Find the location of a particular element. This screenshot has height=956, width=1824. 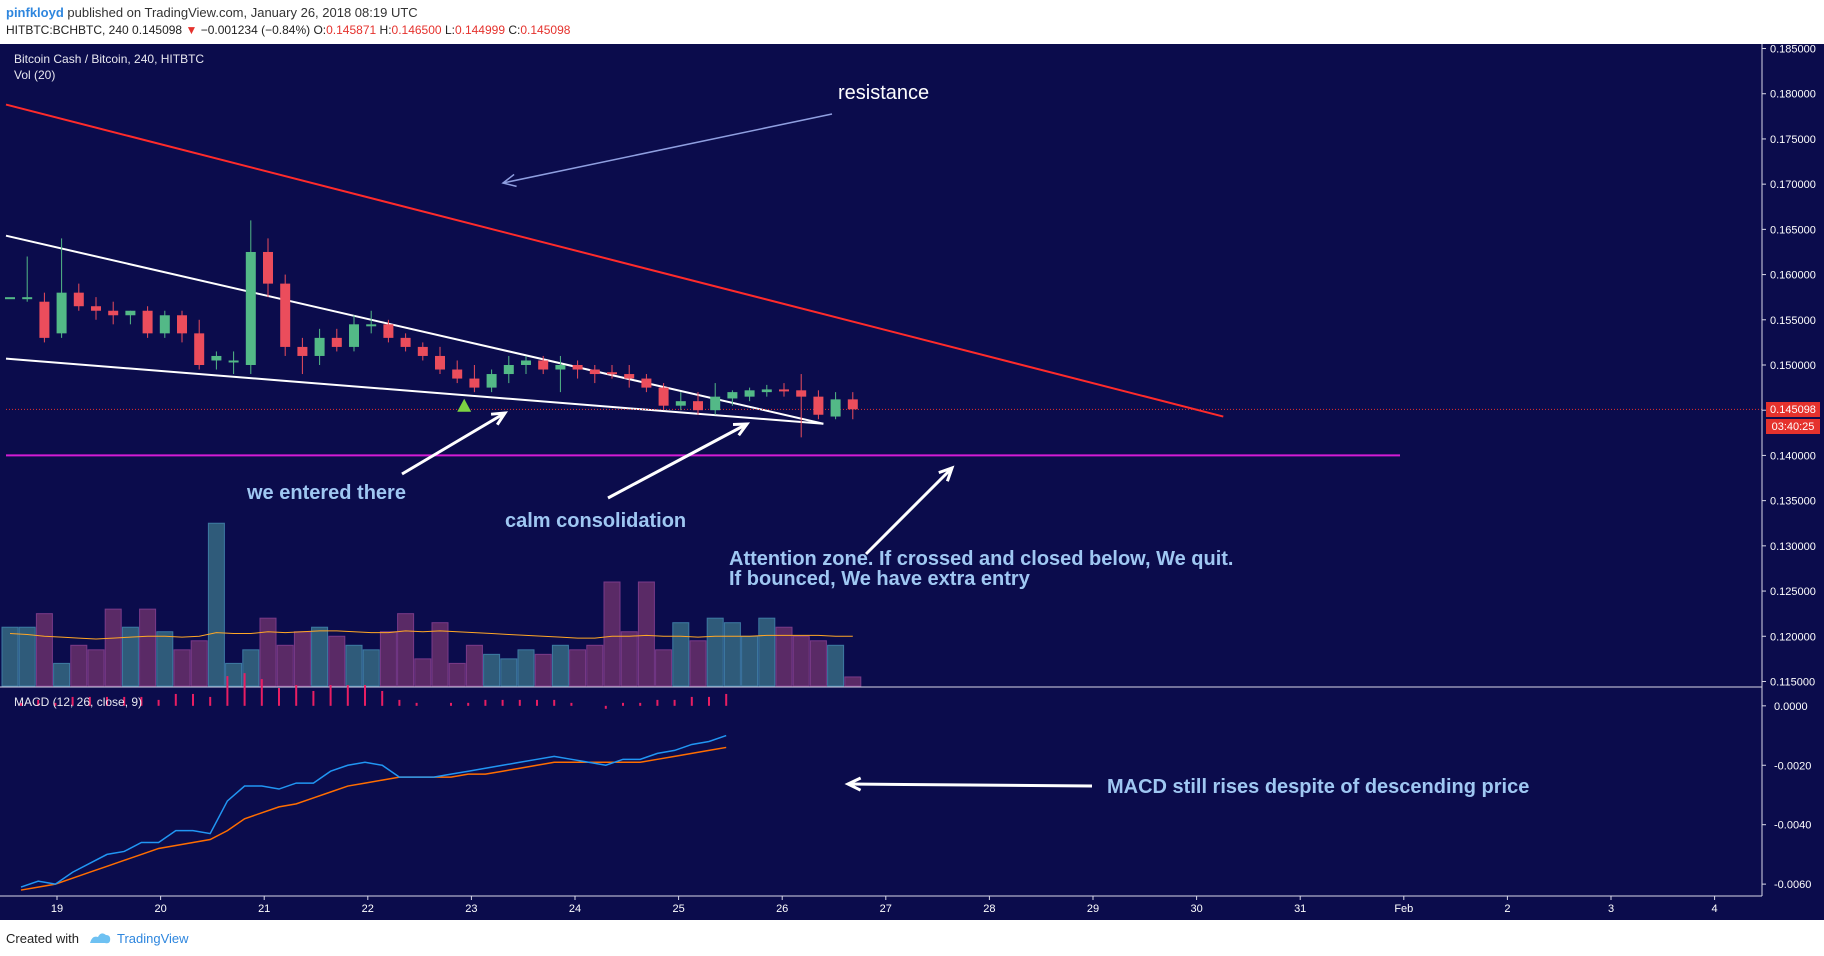

annotation-entered: we entered there is located at coordinates (326, 493).